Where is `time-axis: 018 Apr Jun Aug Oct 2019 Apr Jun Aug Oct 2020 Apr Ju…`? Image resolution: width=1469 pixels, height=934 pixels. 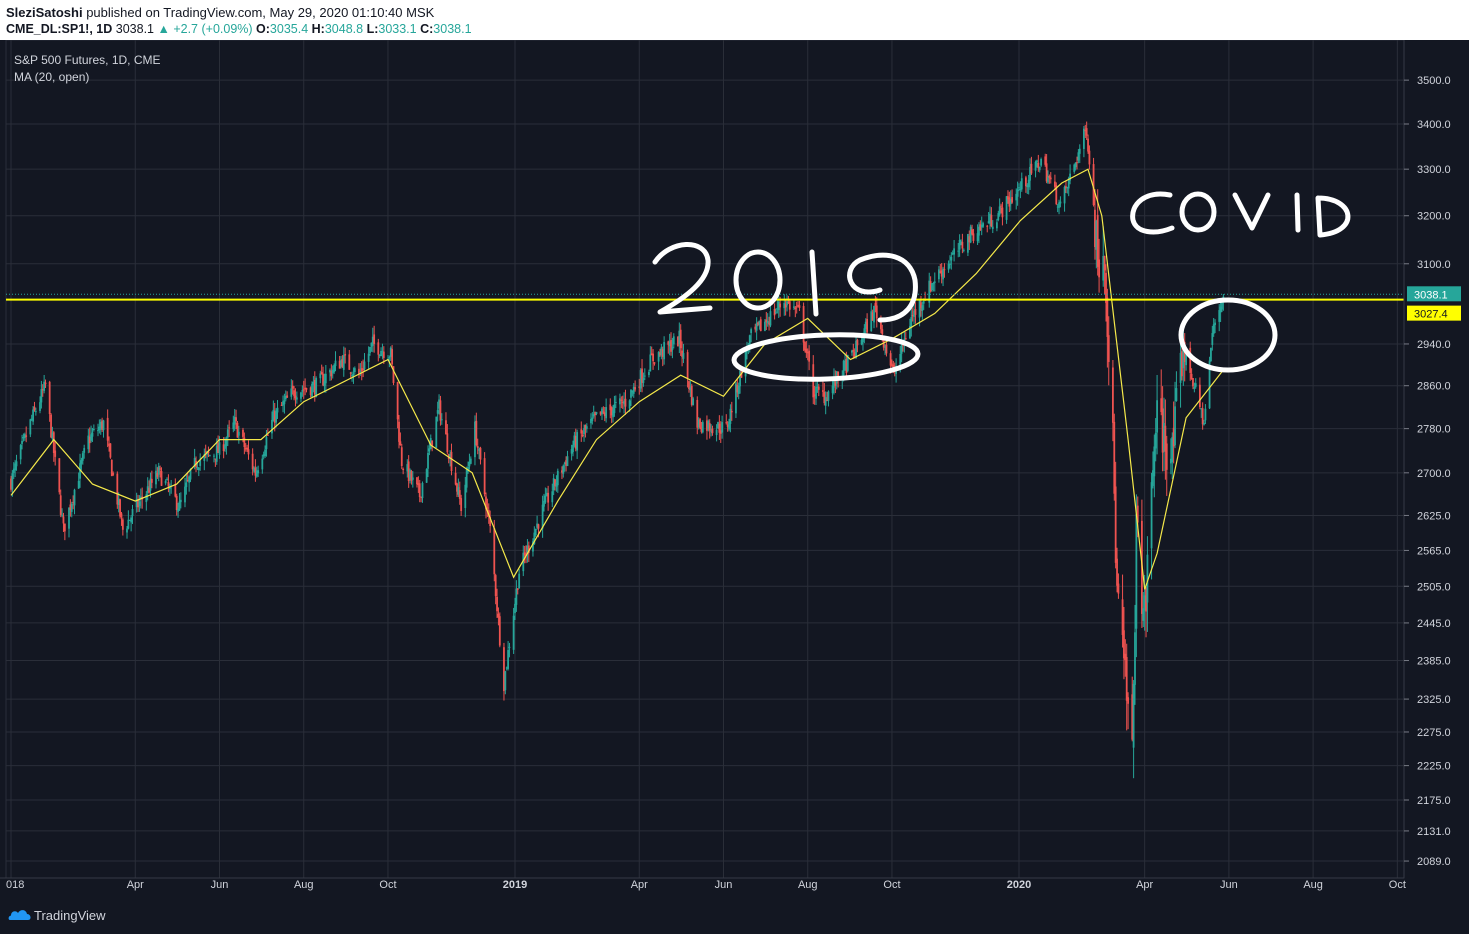 time-axis: 018 Apr Jun Aug Oct 2019 Apr Jun Aug Oct 2020 Apr Ju… is located at coordinates (703, 884).